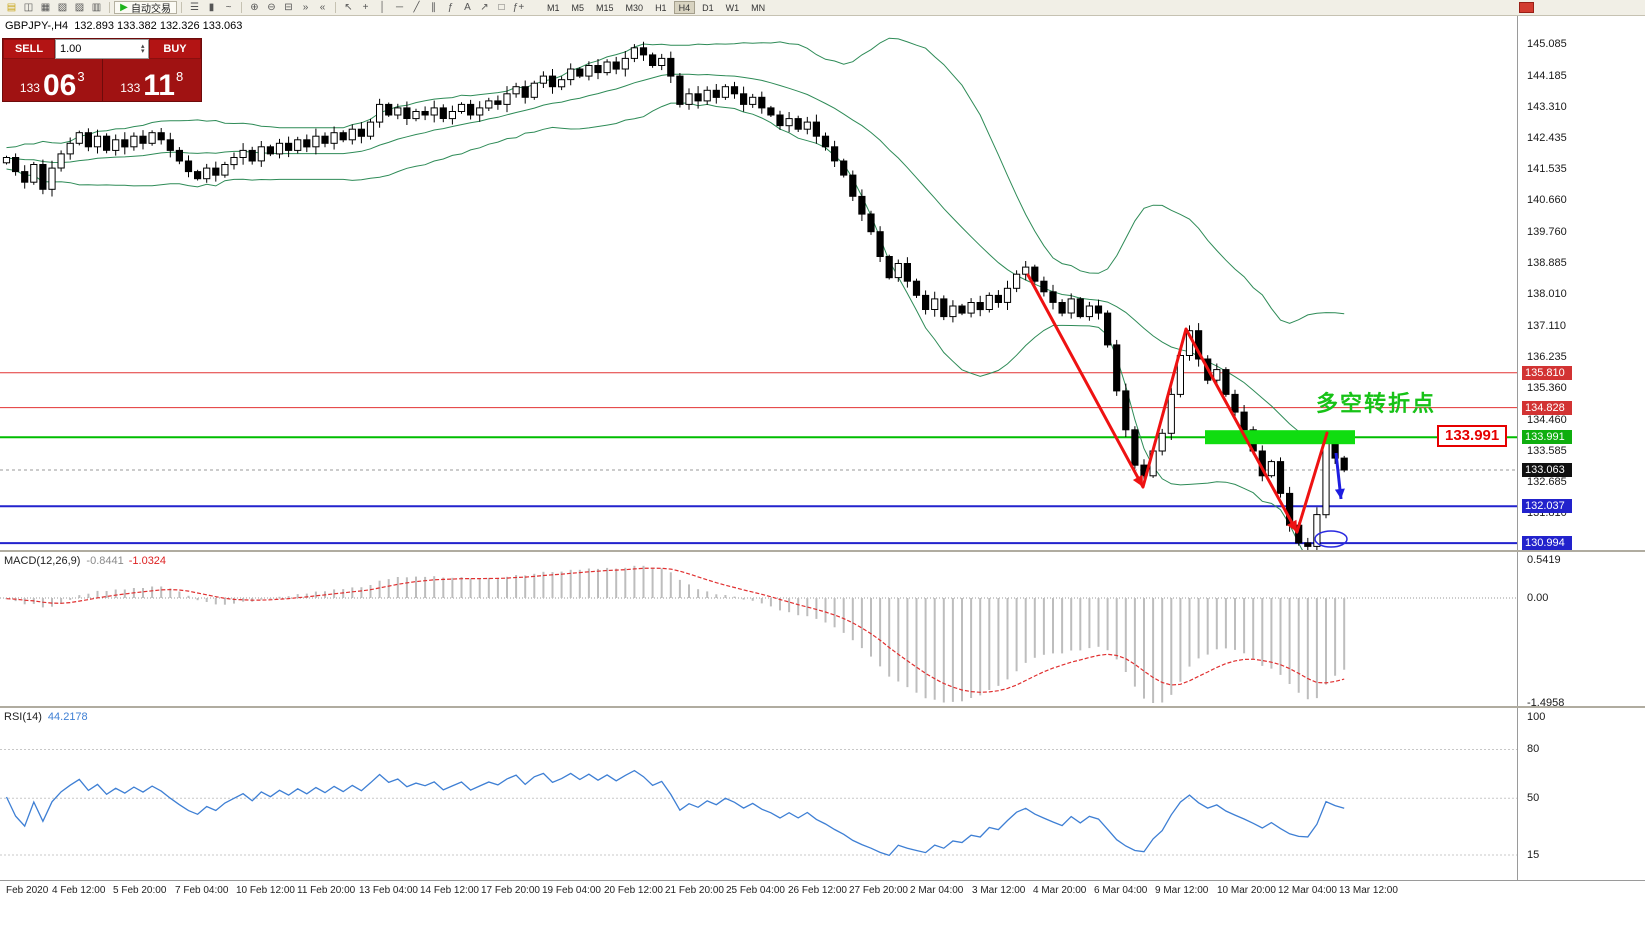 Image resolution: width=1645 pixels, height=942 pixels. What do you see at coordinates (305, 7) in the screenshot?
I see `auto-scroll-icon: »` at bounding box center [305, 7].